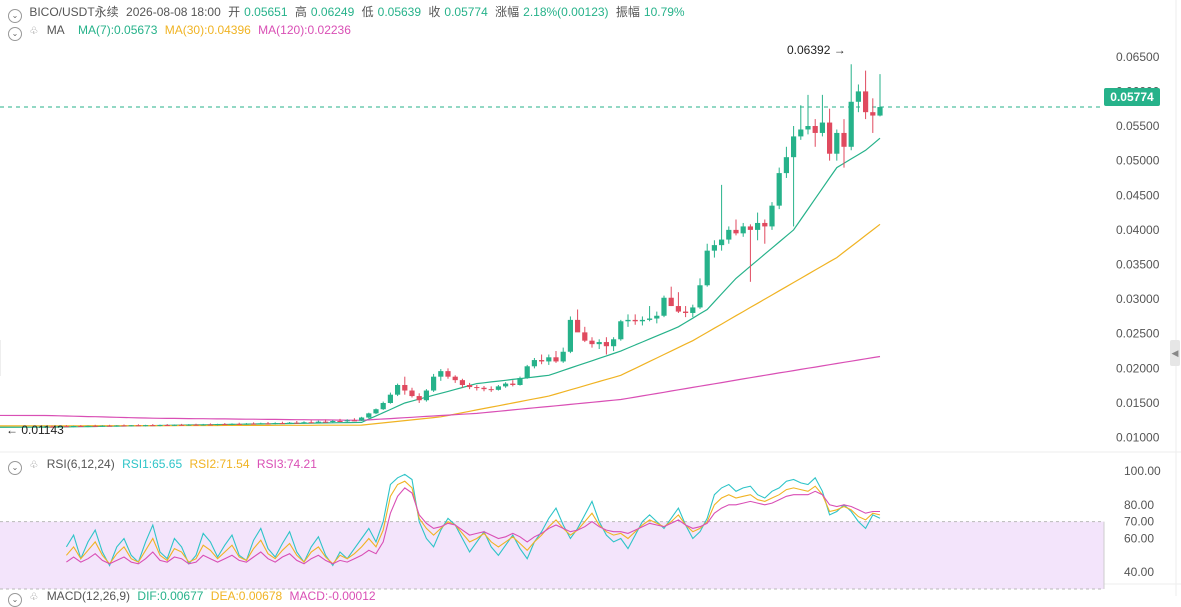 The width and height of the screenshot is (1181, 607). I want to click on high-label: 高, so click(300, 12).